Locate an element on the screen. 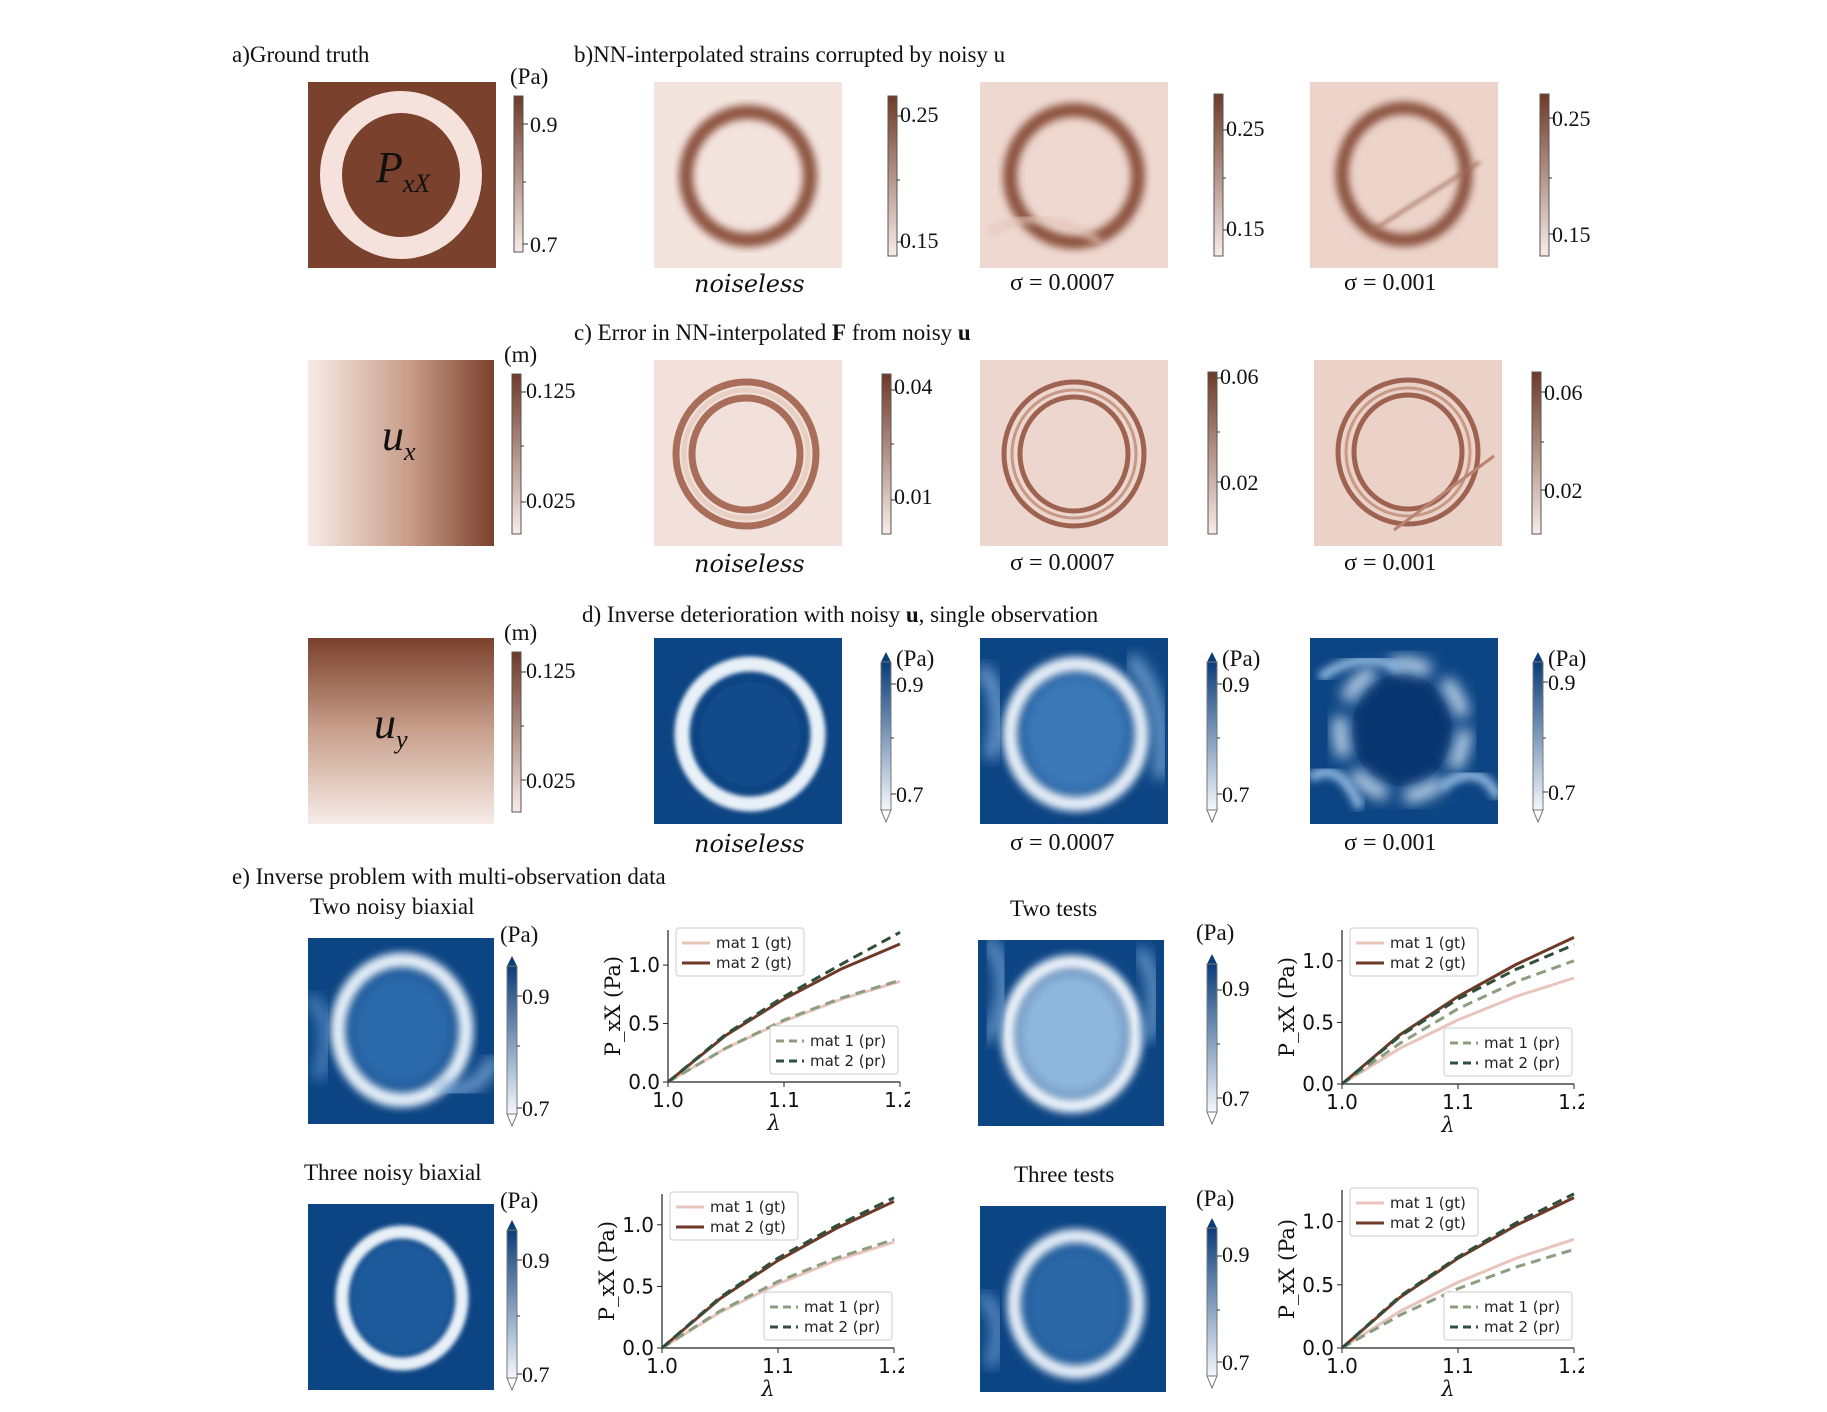 Image resolution: width=1827 pixels, height=1412 pixels. multi-map-three-noisy is located at coordinates (401, 1297).